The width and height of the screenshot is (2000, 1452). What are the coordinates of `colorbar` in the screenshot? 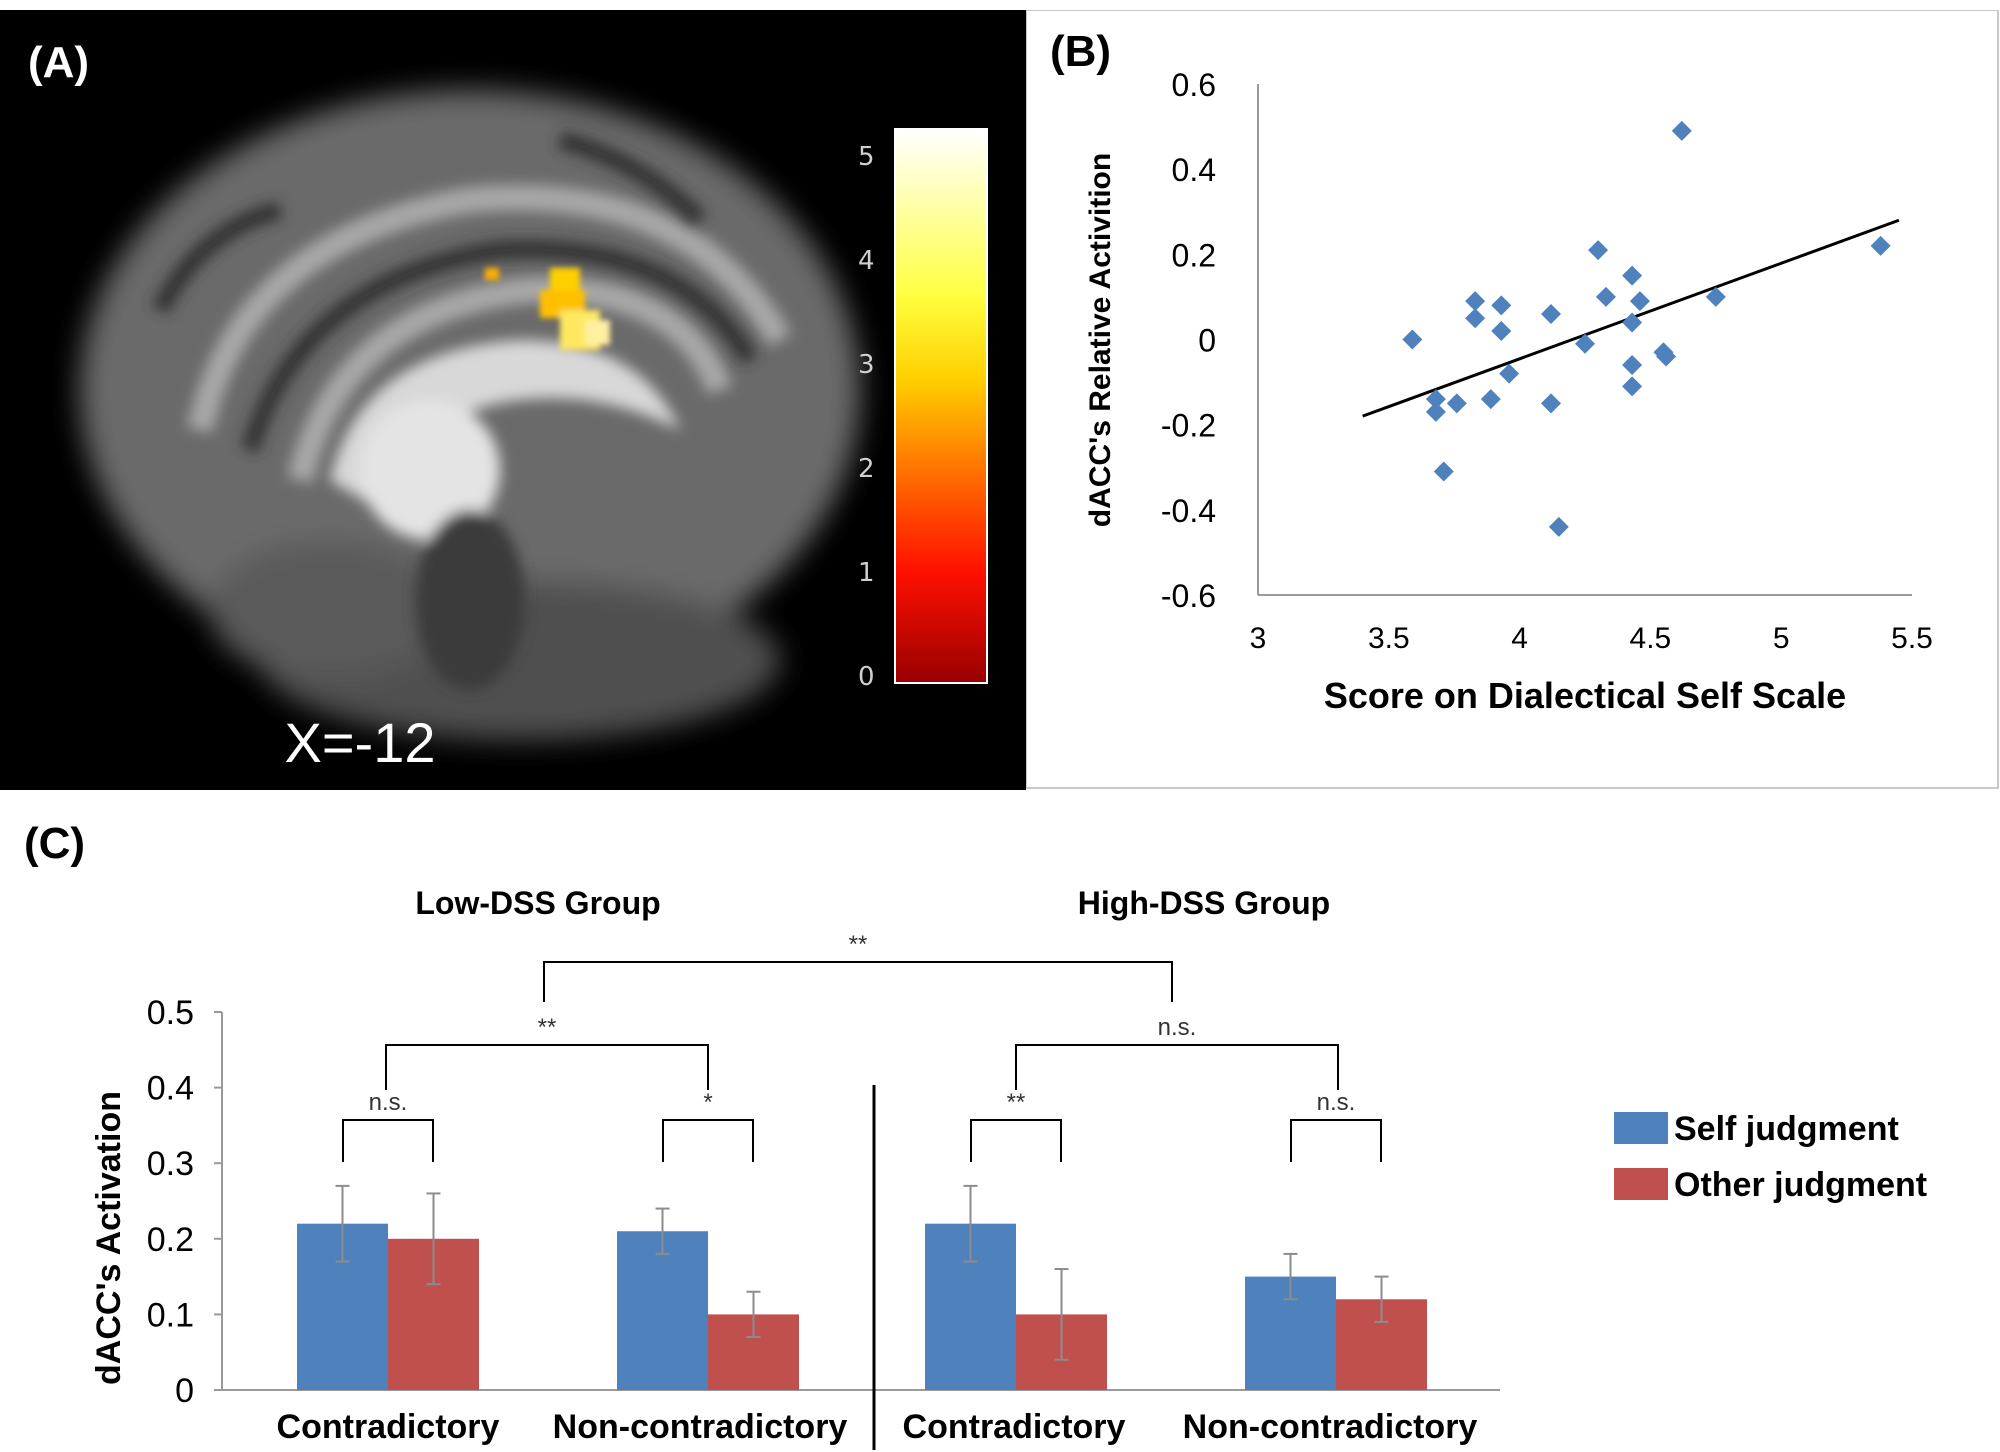 It's located at (941, 406).